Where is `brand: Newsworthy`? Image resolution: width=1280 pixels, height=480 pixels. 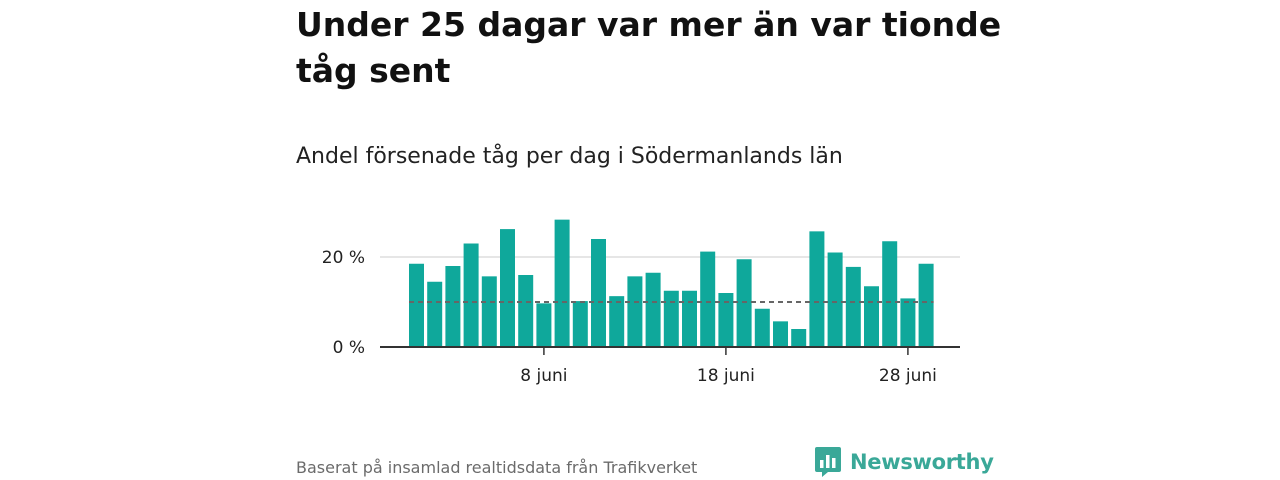
brand: Newsworthy is located at coordinates (904, 462).